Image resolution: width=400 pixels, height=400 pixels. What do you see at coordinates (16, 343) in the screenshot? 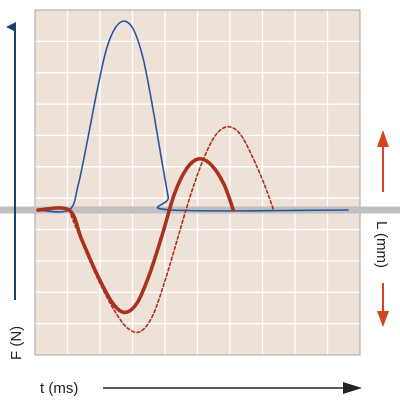
I see `force-axis-label: F (N)` at bounding box center [16, 343].